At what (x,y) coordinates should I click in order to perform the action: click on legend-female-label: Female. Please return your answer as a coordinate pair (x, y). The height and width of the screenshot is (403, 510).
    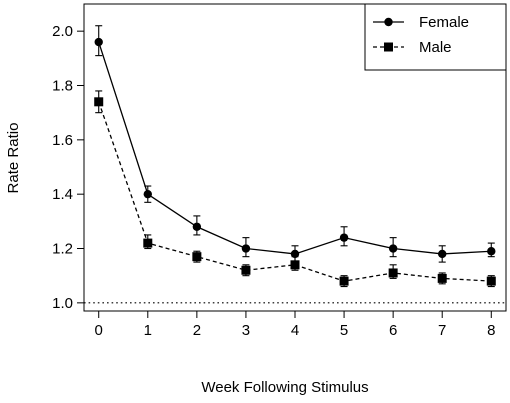
    Looking at the image, I should click on (444, 22).